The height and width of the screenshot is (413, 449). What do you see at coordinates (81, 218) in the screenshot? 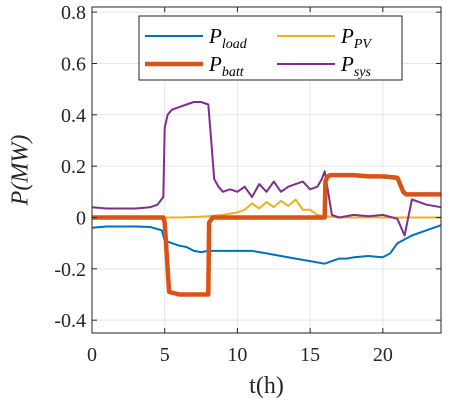
I see `y-tick-label: 0` at bounding box center [81, 218].